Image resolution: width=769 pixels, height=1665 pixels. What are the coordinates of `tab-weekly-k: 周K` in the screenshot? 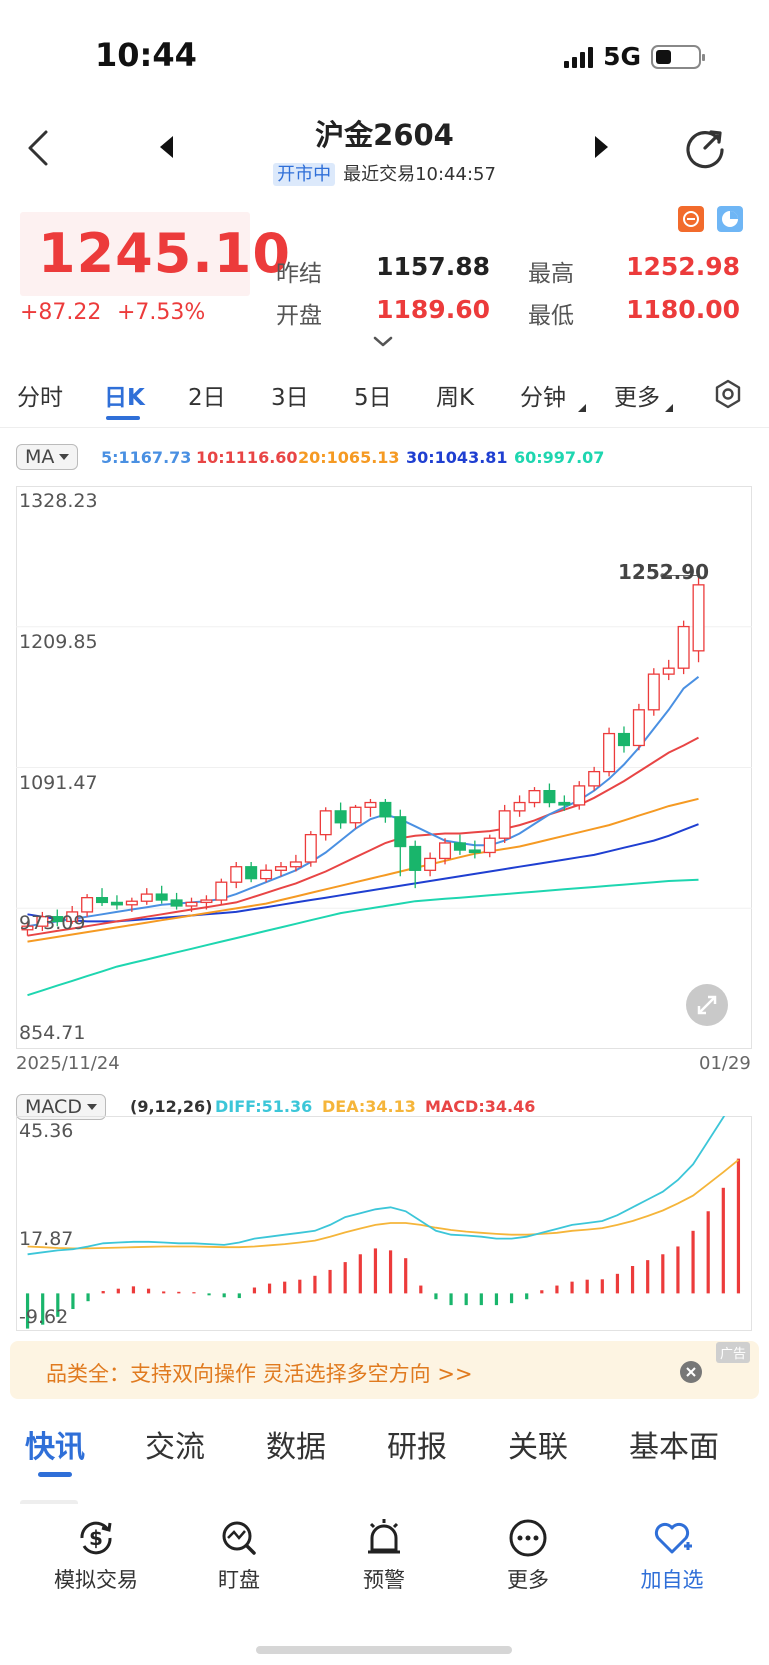 It's located at (455, 398).